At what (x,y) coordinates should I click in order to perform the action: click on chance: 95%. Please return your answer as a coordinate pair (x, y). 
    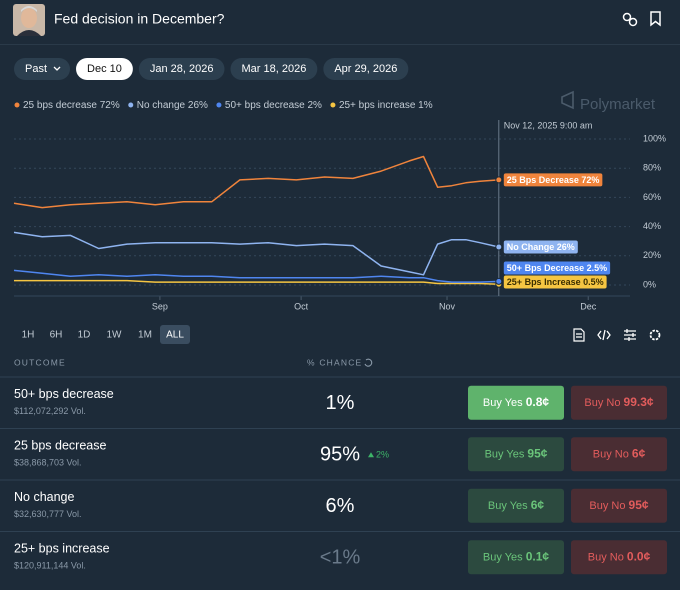
    Looking at the image, I should click on (340, 455).